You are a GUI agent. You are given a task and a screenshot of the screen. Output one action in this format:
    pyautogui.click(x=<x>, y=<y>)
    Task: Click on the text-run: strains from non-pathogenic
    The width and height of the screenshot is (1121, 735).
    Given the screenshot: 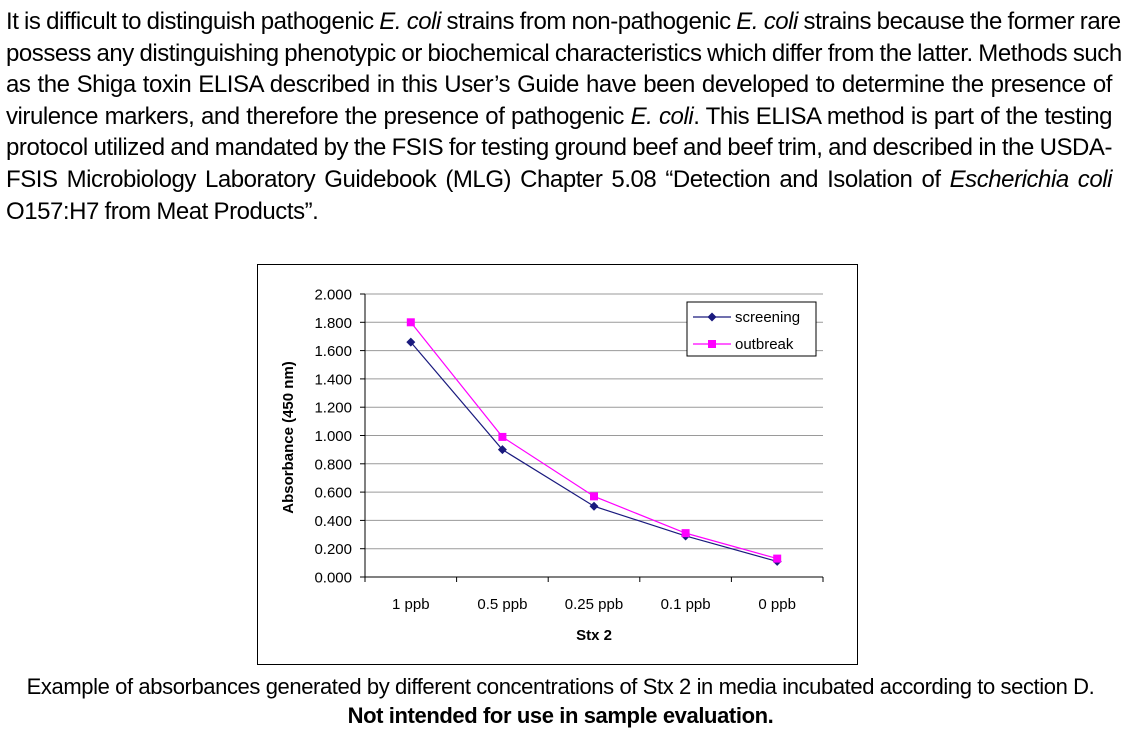 What is the action you would take?
    pyautogui.click(x=588, y=21)
    